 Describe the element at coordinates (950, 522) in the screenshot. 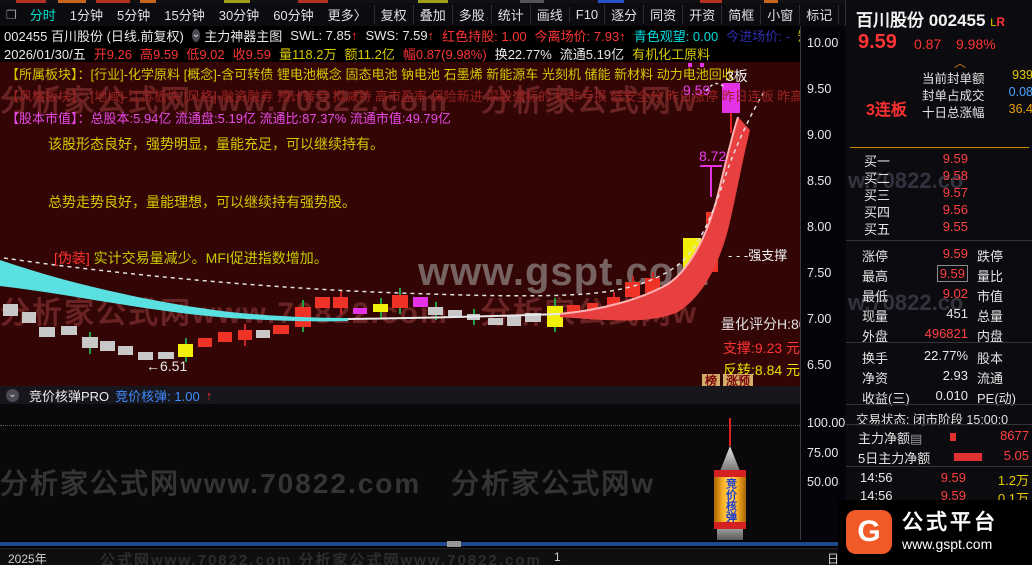

I see `gspt-logo-name: 公式平台` at that location.